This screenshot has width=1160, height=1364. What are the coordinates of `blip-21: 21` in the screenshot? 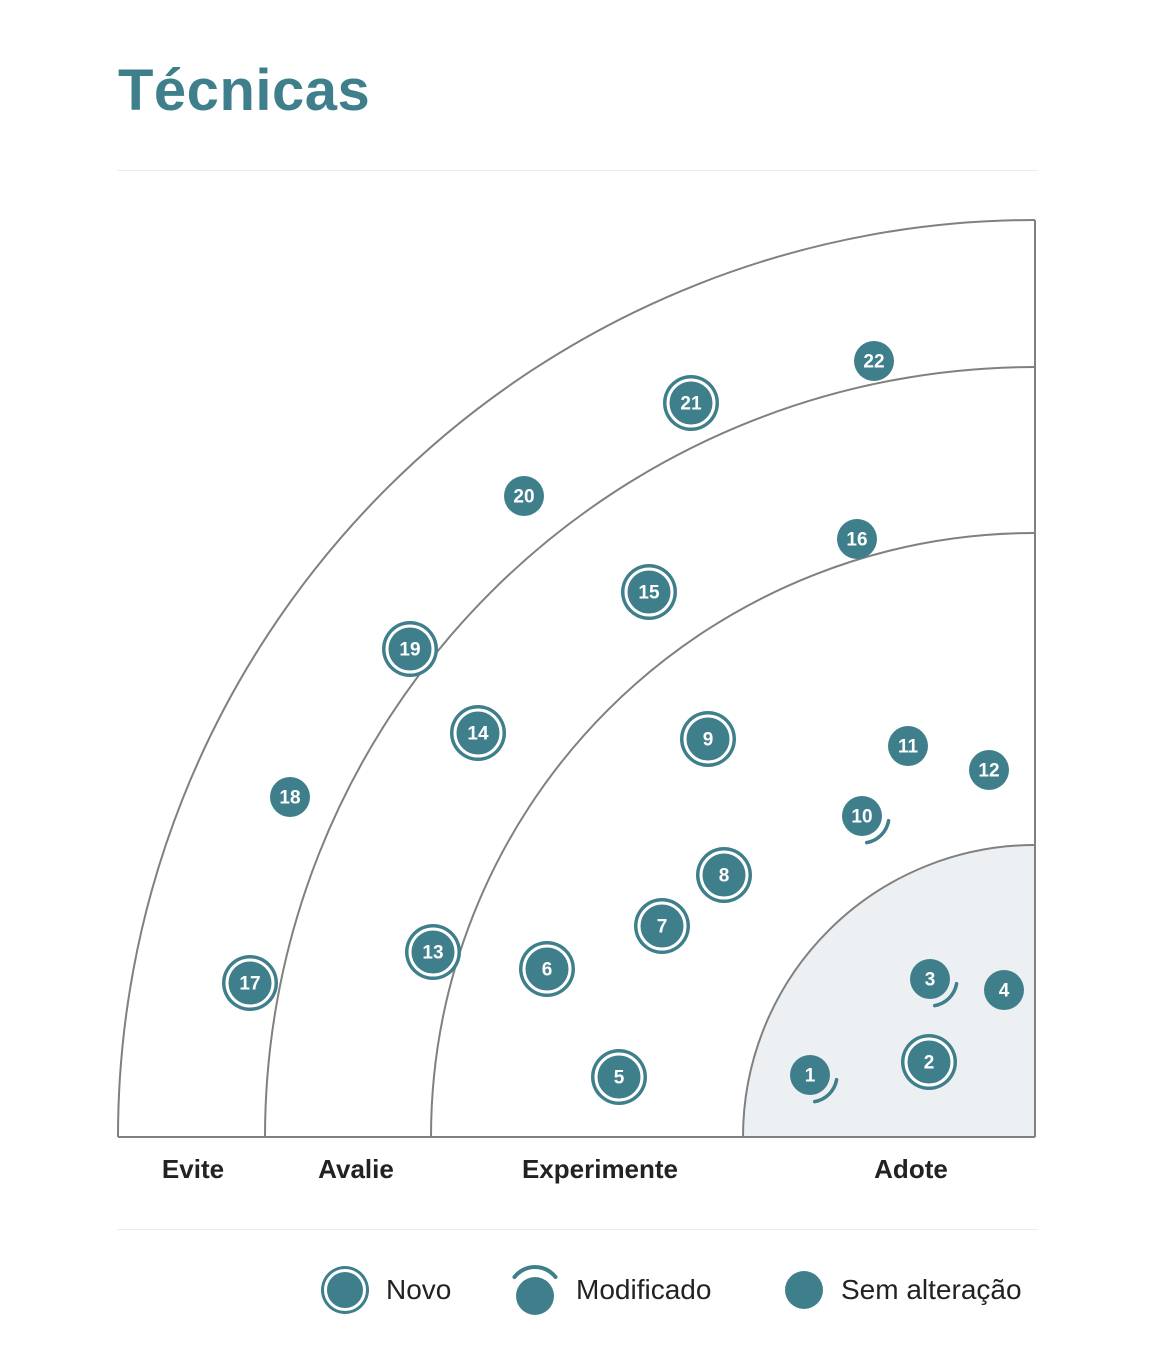 It's located at (691, 403).